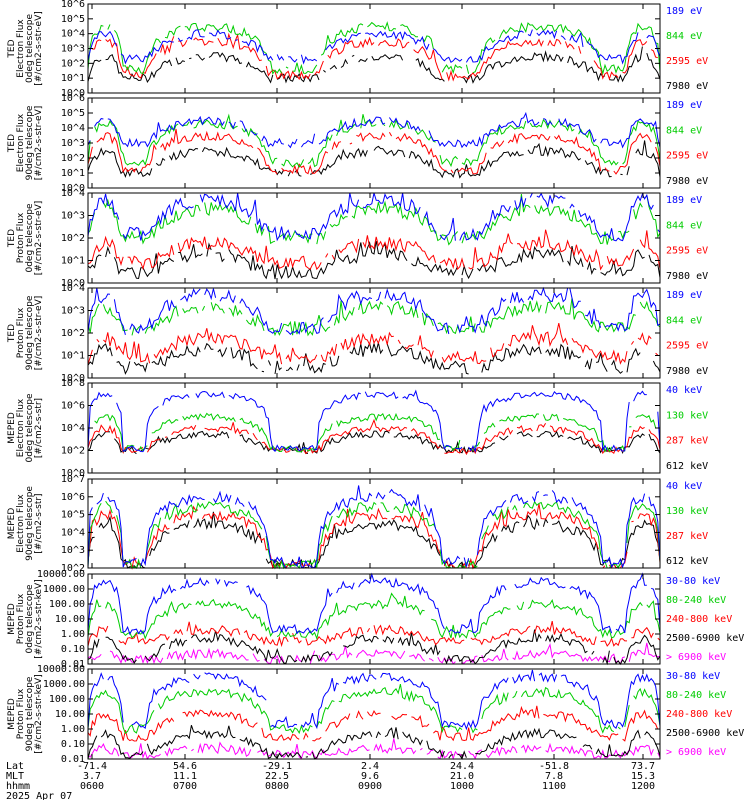  I want to click on x-tick-label: -29.1, so click(277, 766).